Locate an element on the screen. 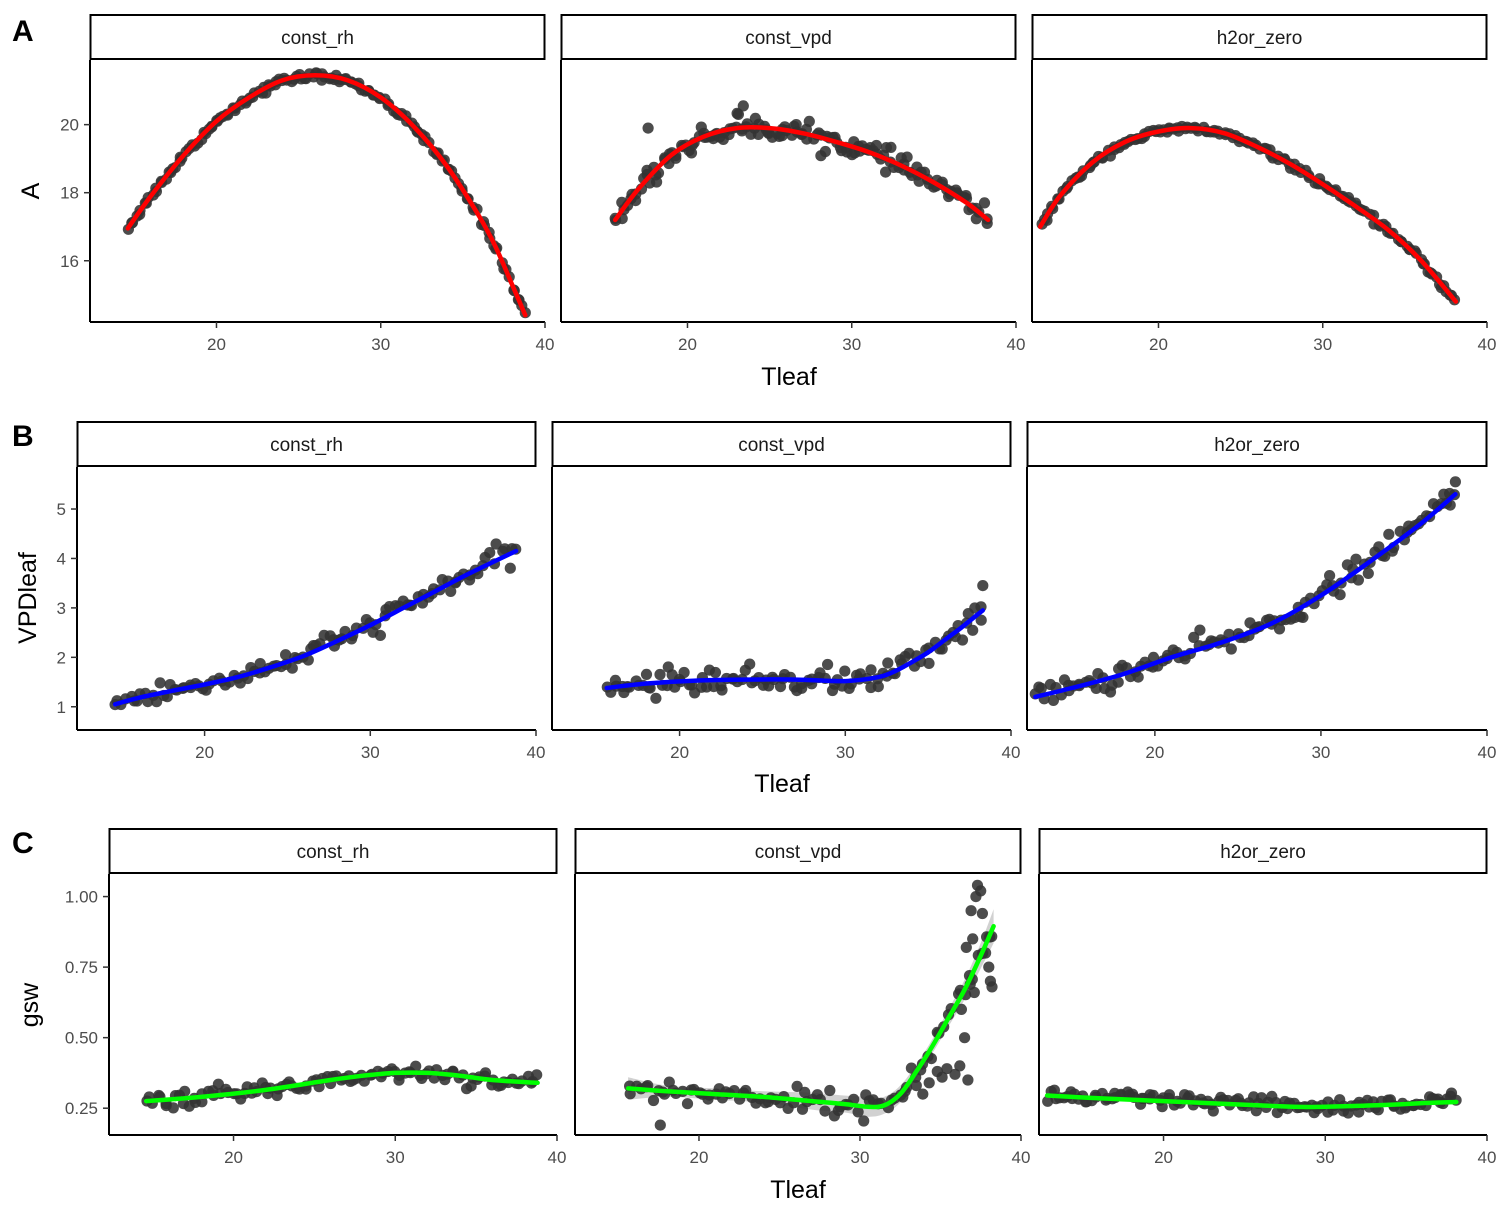 The image size is (1502, 1220). y-tick-label: 18 is located at coordinates (69, 193).